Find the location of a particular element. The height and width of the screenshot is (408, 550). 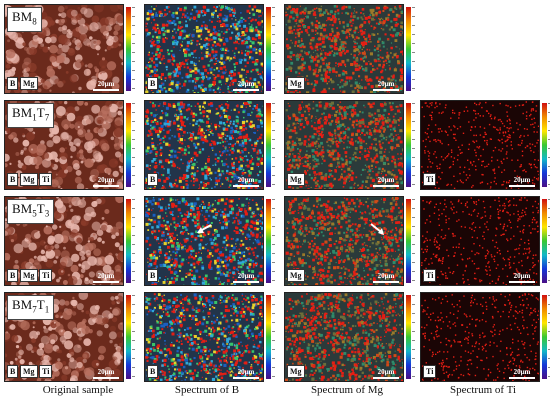

sample-label-subscript-ti: 1 is located at coordinates (47, 309).